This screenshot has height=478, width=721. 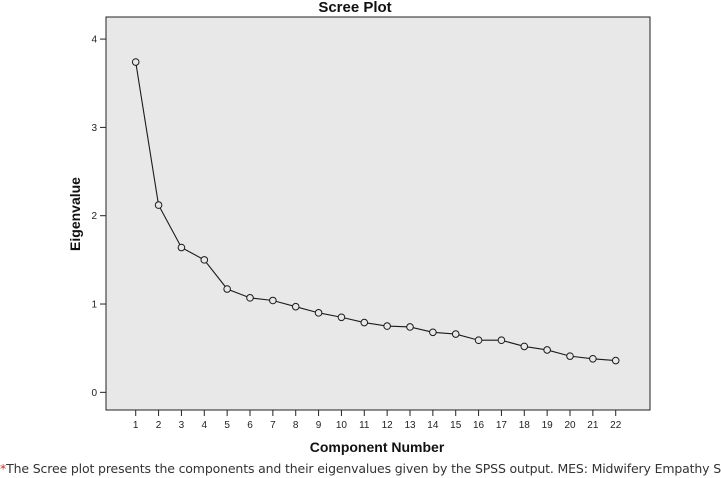 What do you see at coordinates (388, 425) in the screenshot?
I see `x-tick-label: 12` at bounding box center [388, 425].